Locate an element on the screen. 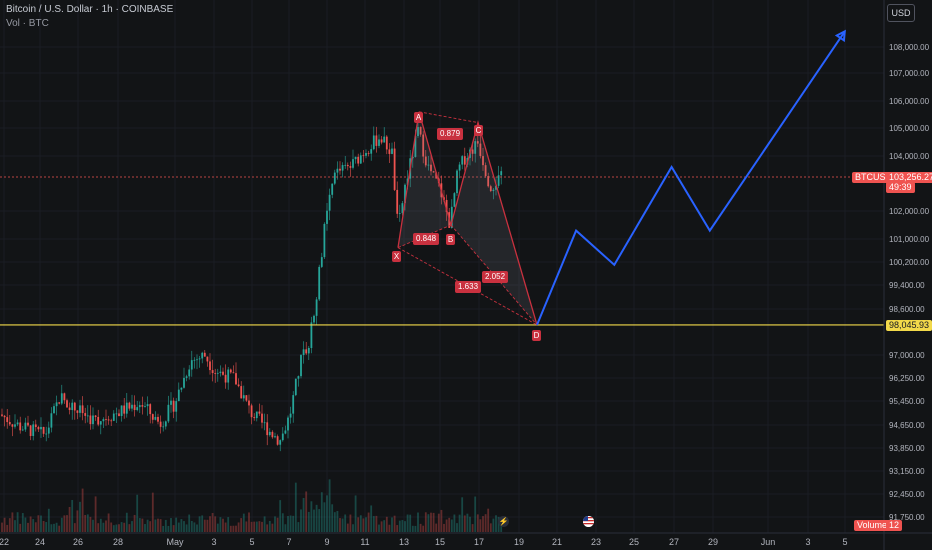 This screenshot has height=550, width=932. time-tick-label: 29 is located at coordinates (713, 542).